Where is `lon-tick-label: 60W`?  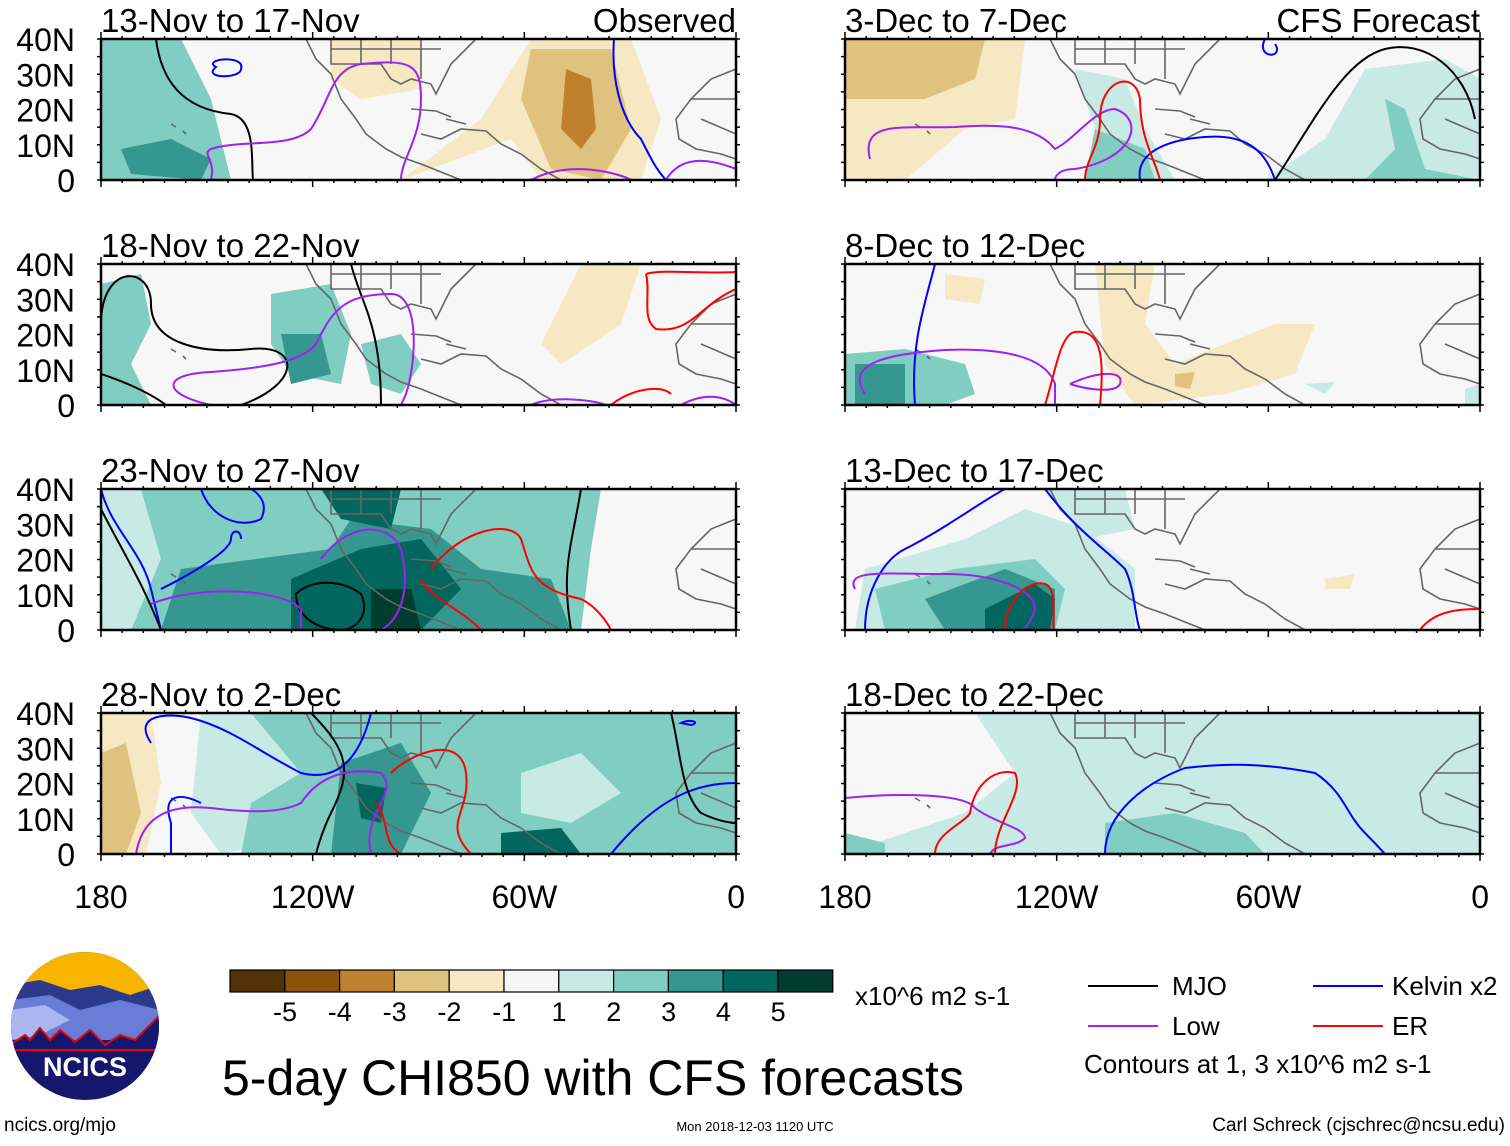
lon-tick-label: 60W is located at coordinates (1269, 897).